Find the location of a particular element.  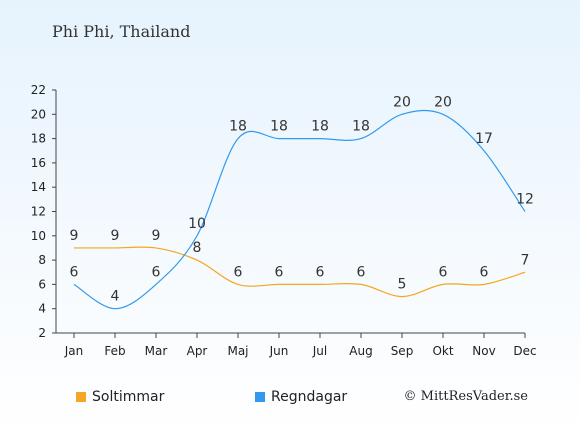

y-tick-label: 6 is located at coordinates (42, 284).